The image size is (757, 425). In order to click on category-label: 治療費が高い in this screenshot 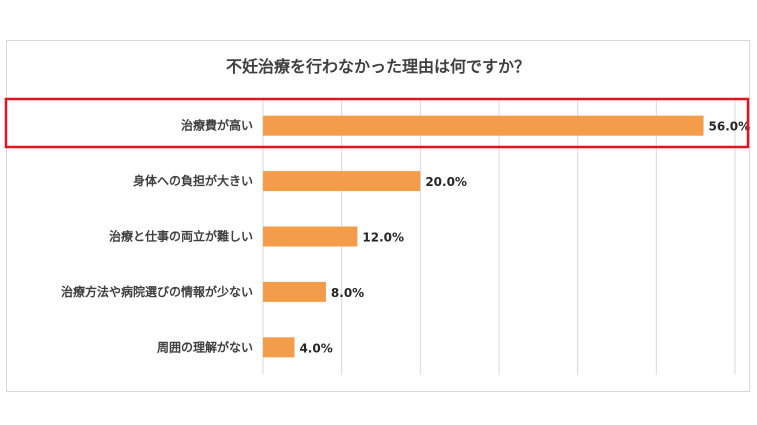, I will do `click(217, 125)`.